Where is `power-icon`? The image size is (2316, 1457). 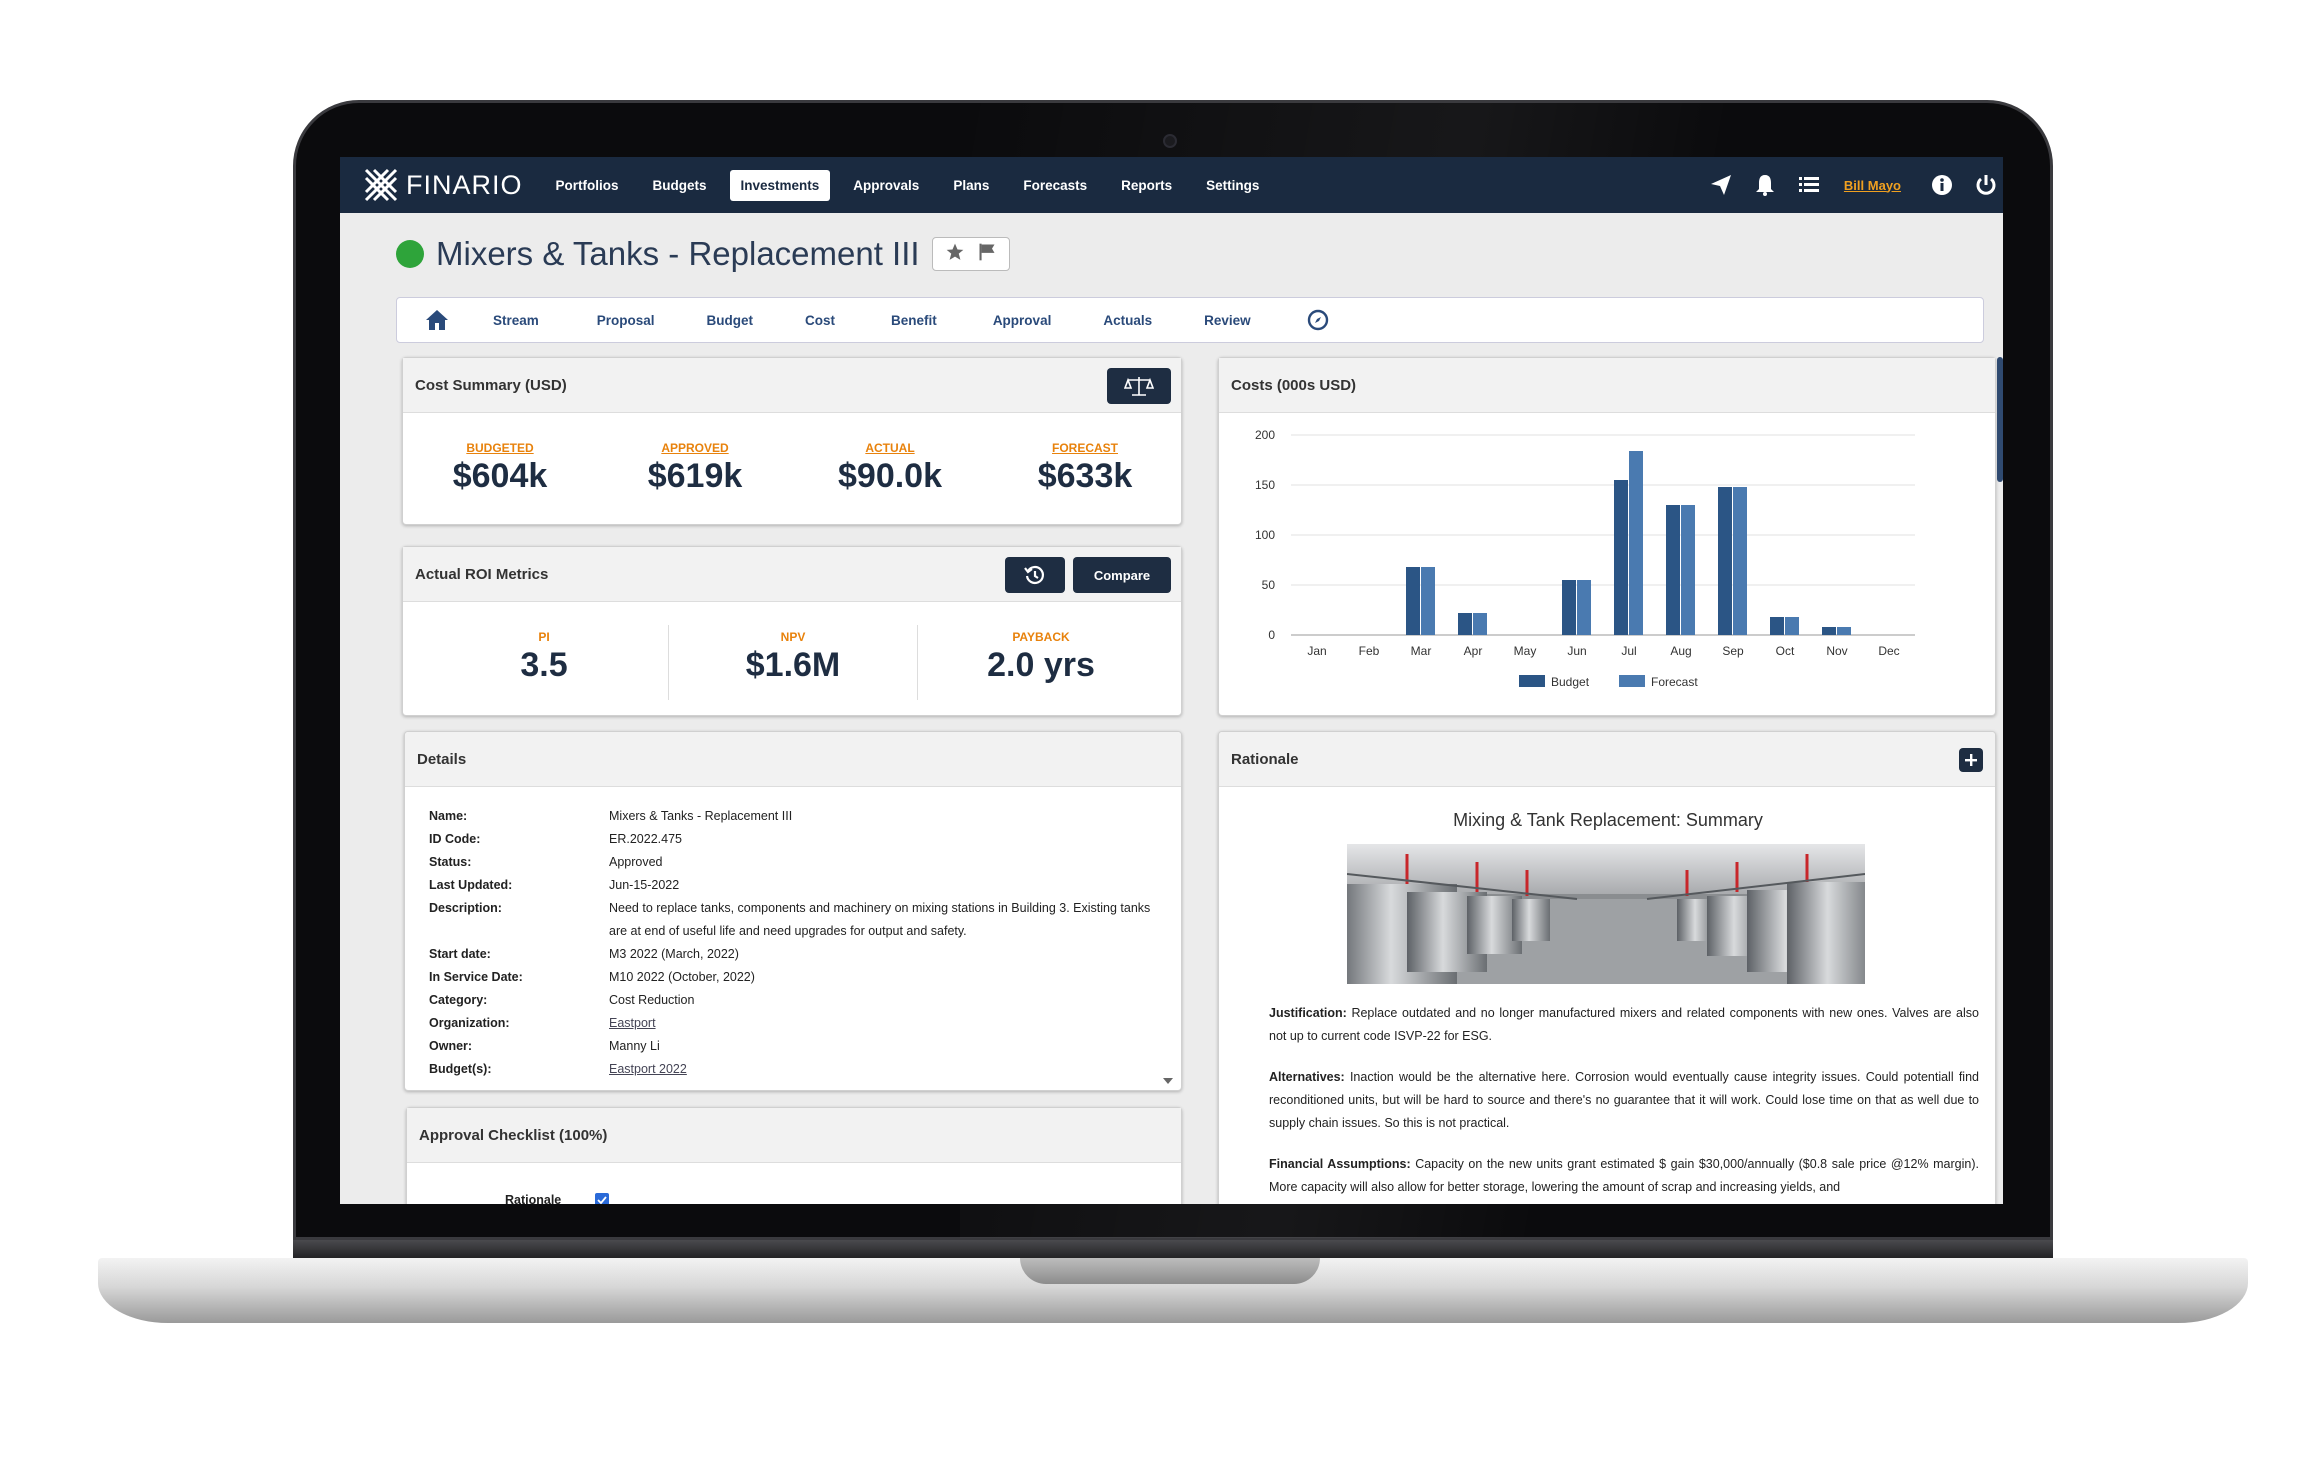 power-icon is located at coordinates (1986, 185).